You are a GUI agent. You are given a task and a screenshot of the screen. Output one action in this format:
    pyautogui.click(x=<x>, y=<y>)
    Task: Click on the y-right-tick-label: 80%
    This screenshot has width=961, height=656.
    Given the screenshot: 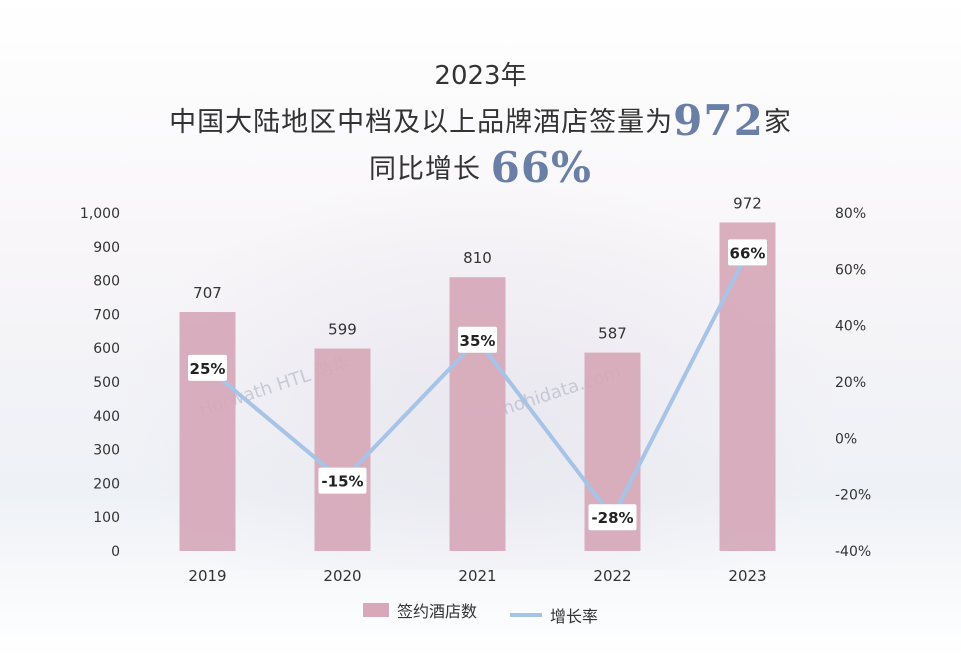 What is the action you would take?
    pyautogui.click(x=850, y=214)
    